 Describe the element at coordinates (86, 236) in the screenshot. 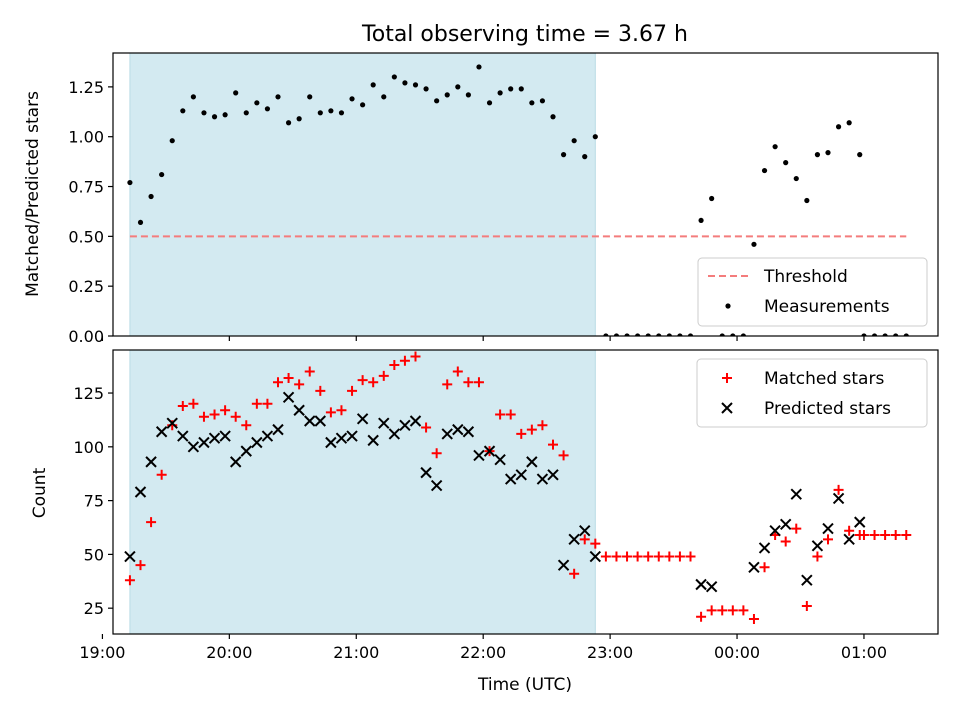

I see `top-y-tick-label: 0.50` at that location.